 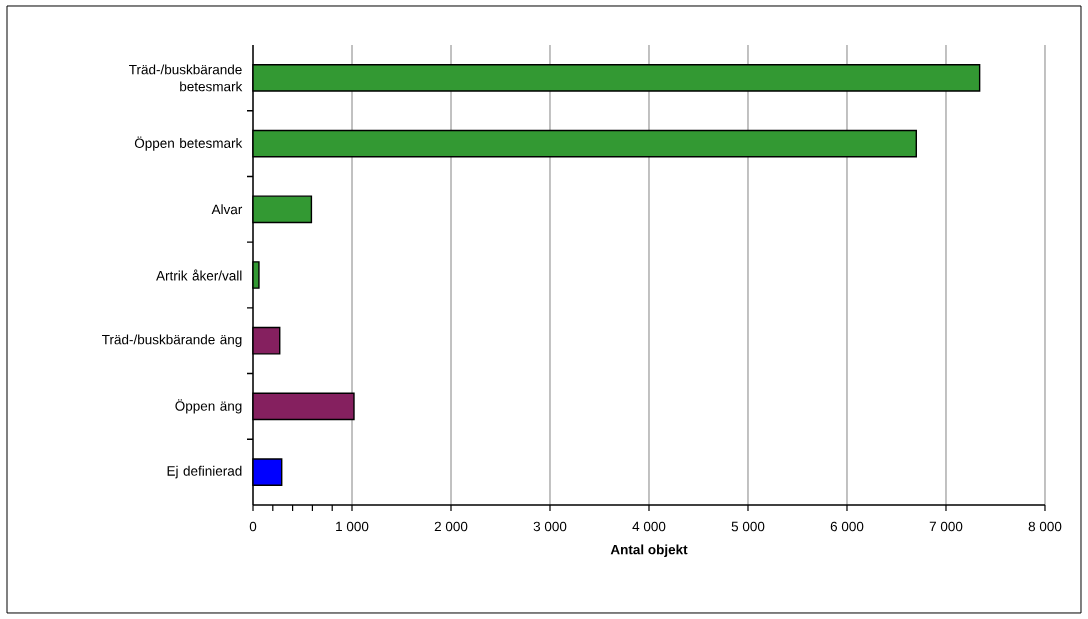 I want to click on x-tick-label: 7 000, so click(x=946, y=526).